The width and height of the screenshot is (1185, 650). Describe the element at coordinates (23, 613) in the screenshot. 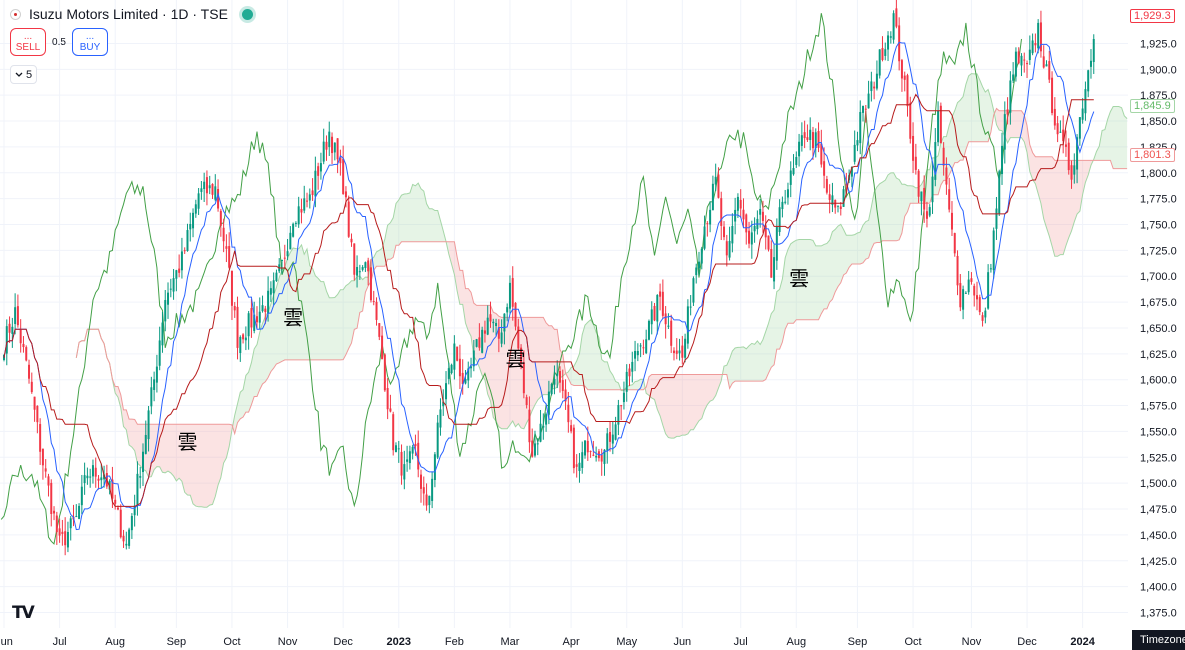

I see `tradingview-logo: TV` at that location.